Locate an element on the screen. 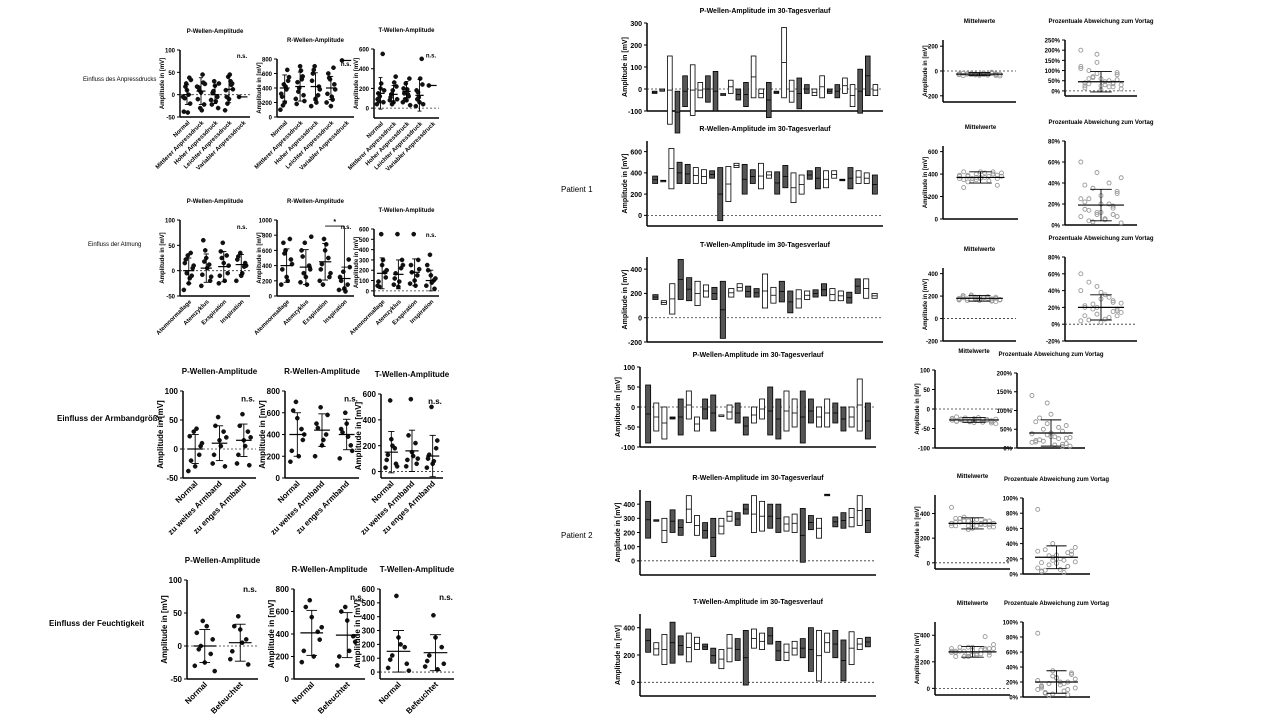 This screenshot has height=720, width=1280. l1t-tick-label-0: 0 is located at coordinates (368, 110).